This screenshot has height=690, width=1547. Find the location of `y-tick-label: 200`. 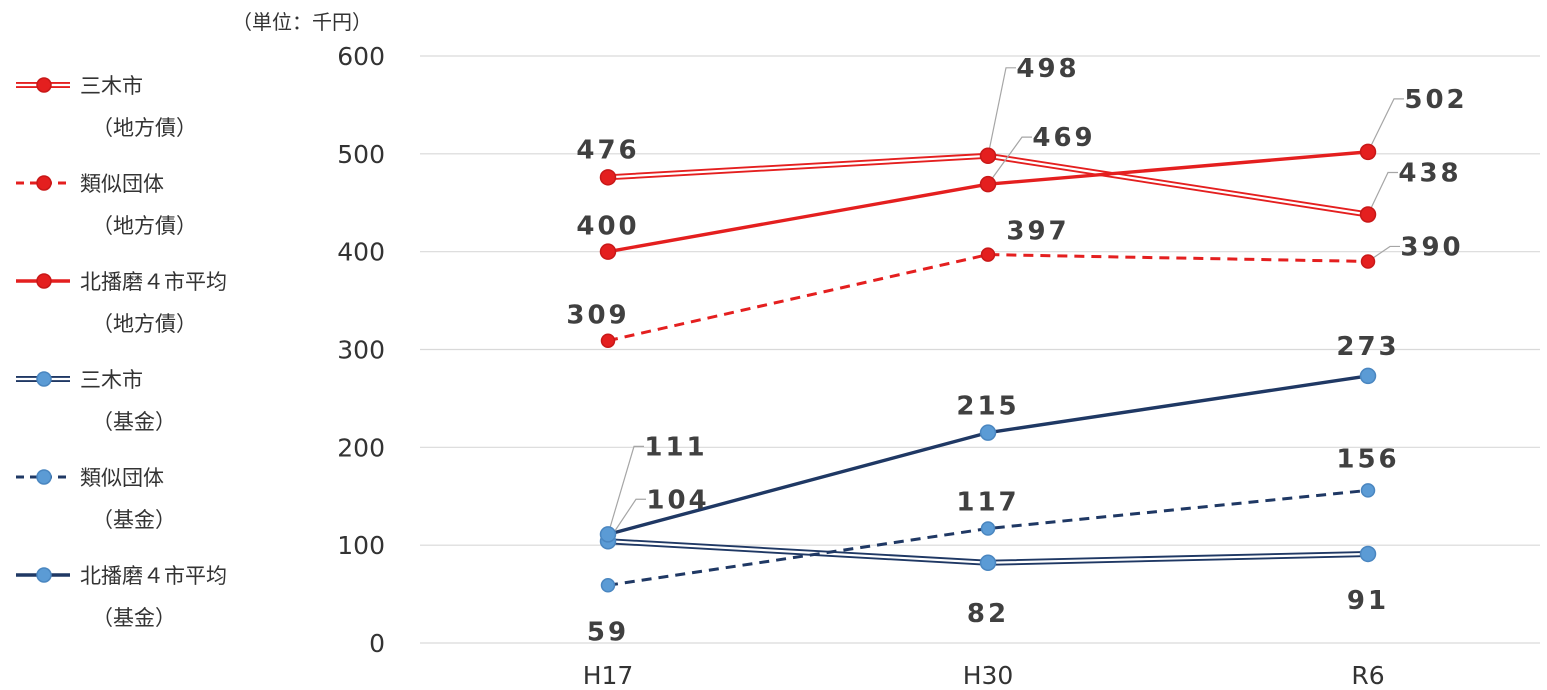

y-tick-label: 200 is located at coordinates (361, 447).